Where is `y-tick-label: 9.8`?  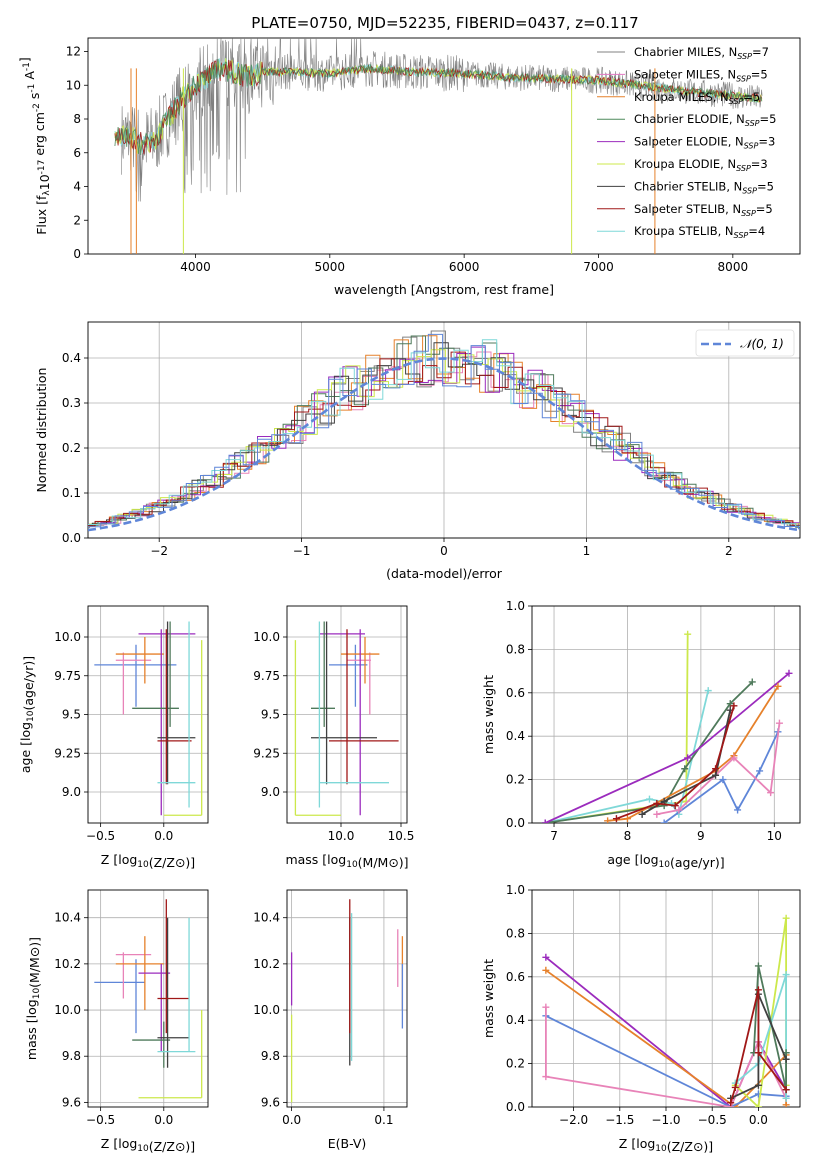 y-tick-label: 9.8 is located at coordinates (71, 1056).